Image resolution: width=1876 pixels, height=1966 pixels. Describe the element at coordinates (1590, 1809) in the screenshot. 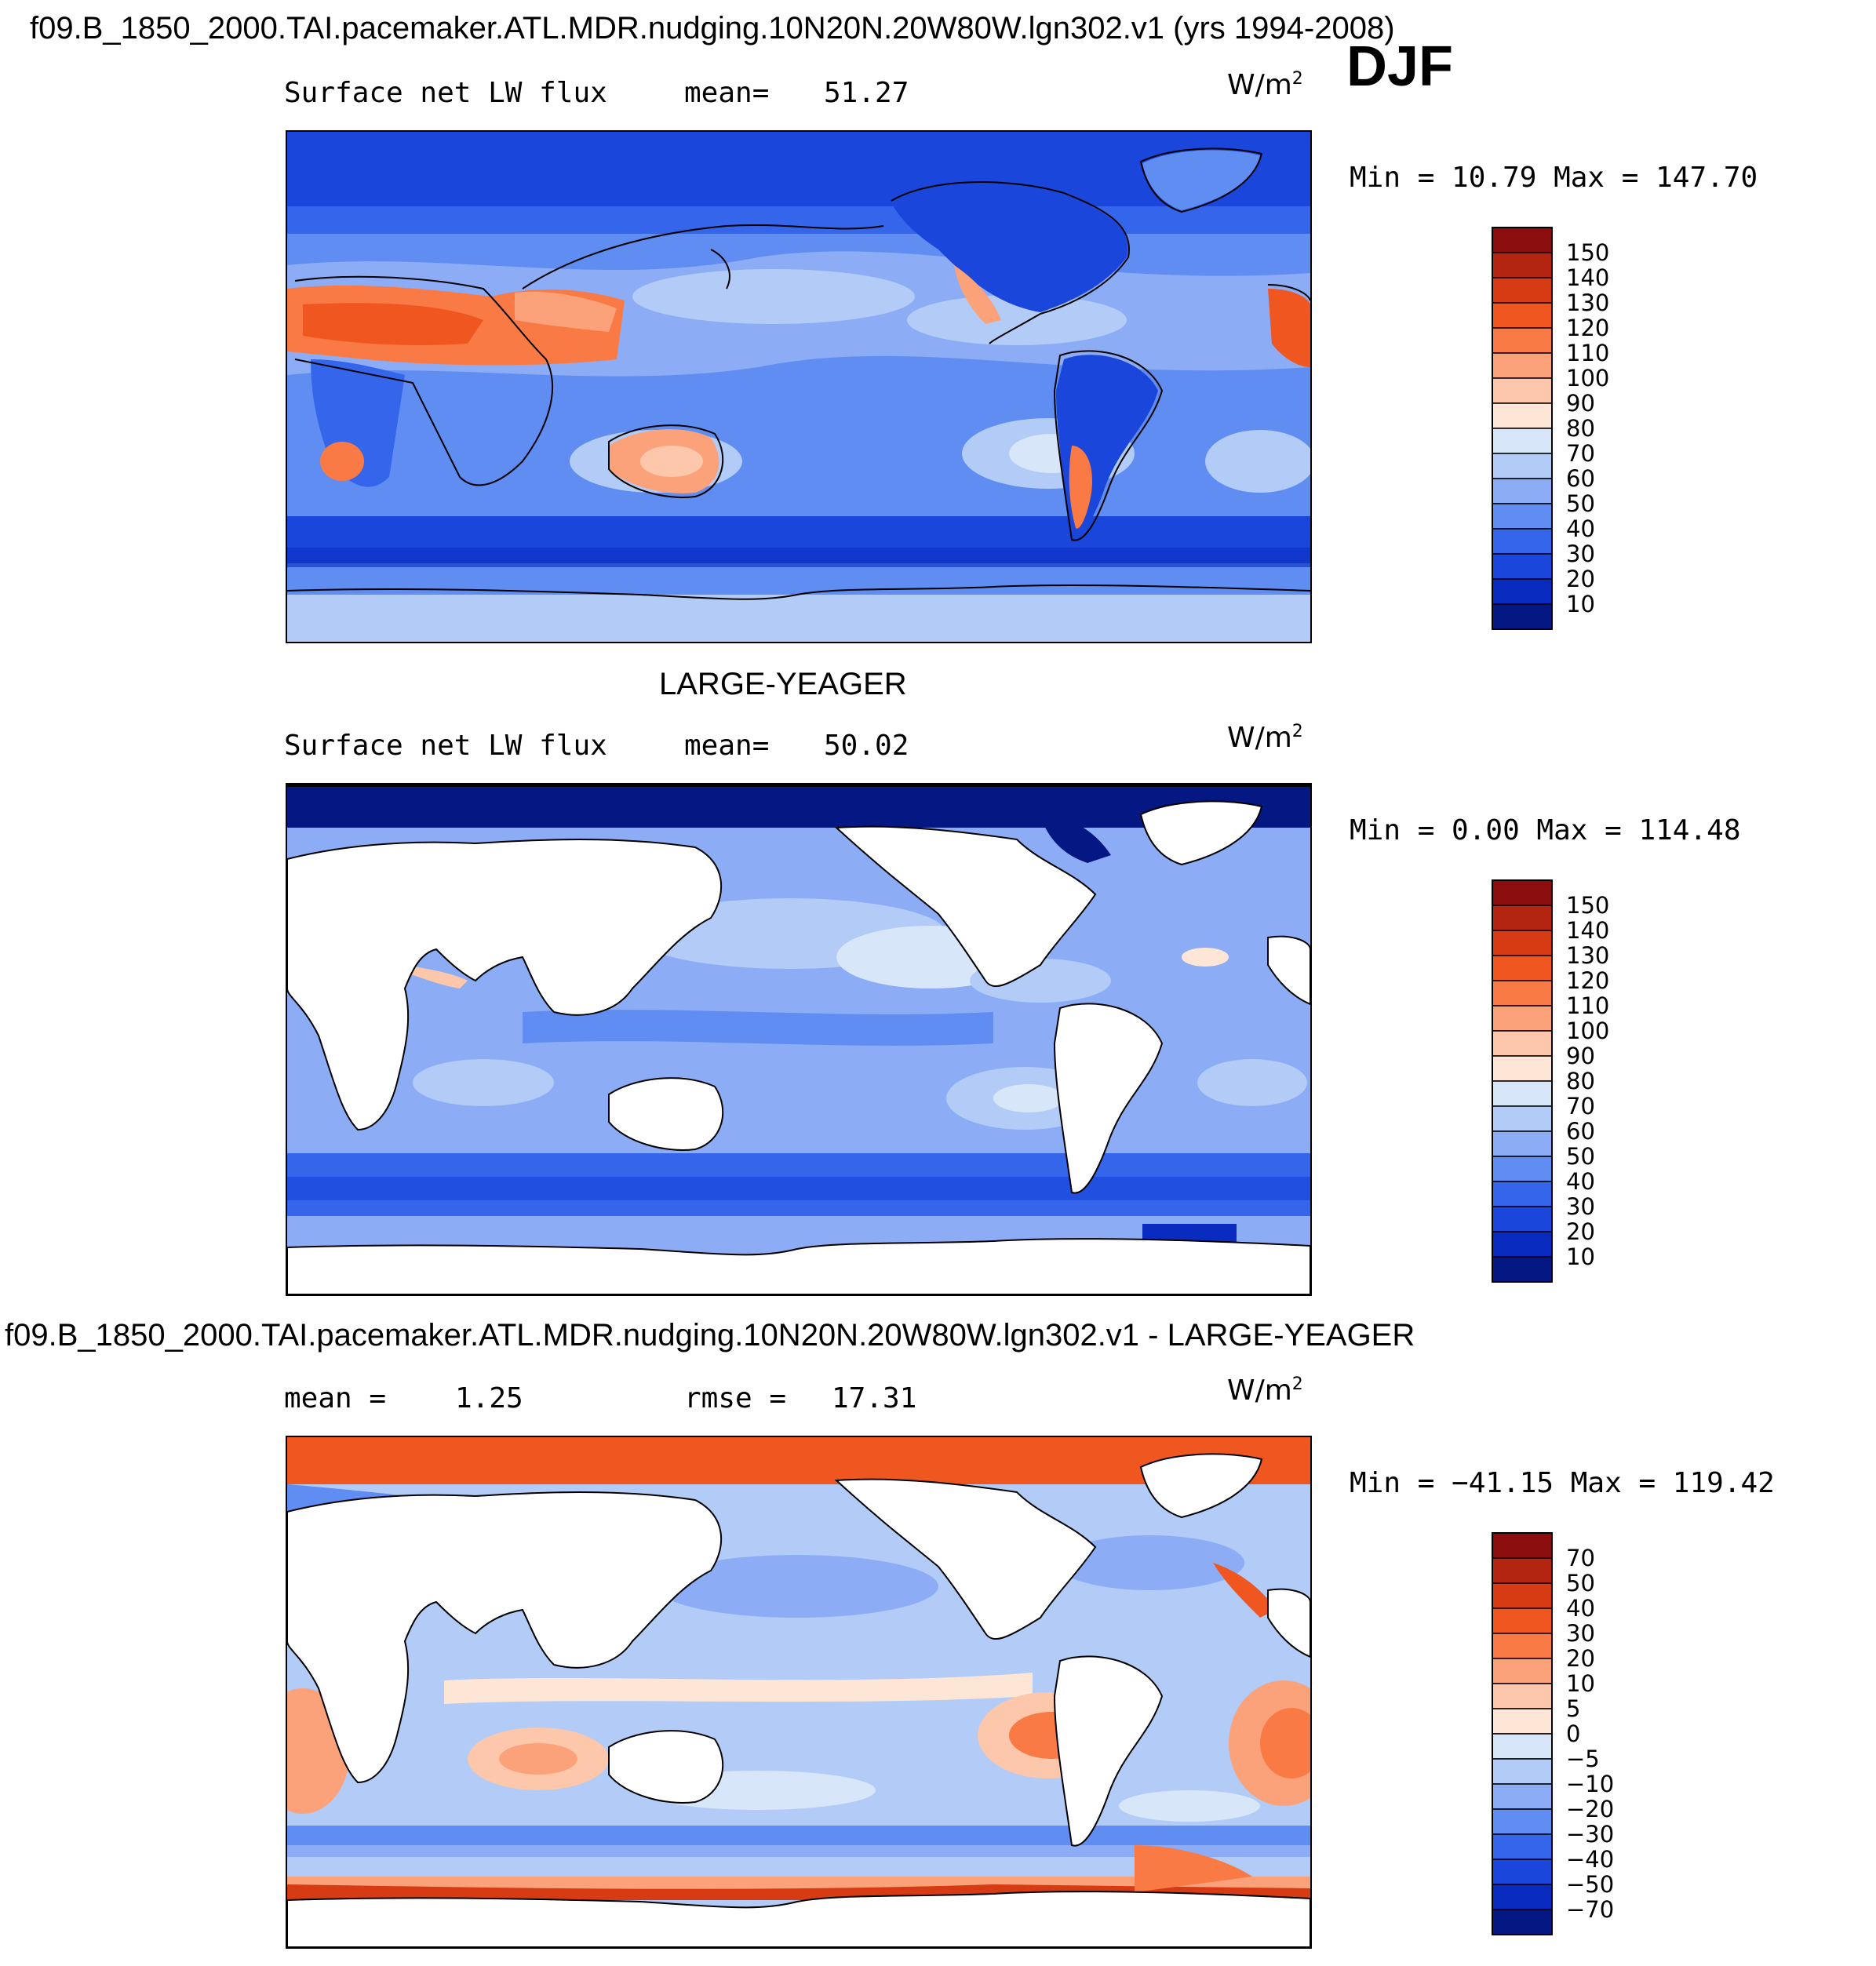

I see `colorbar-tick-label: −20` at that location.